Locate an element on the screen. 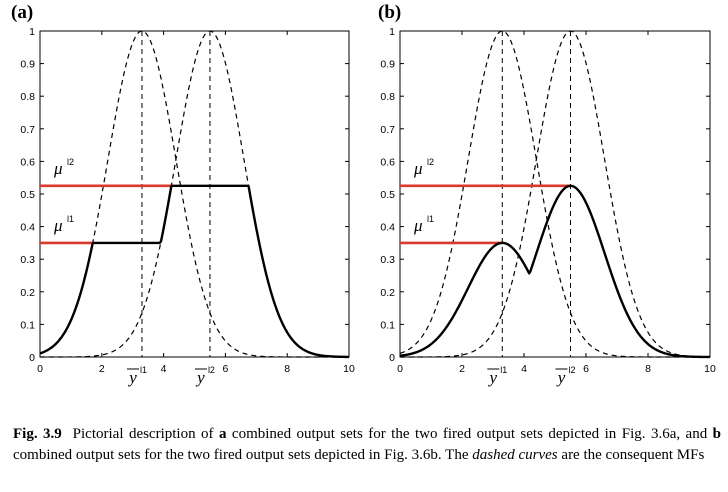 This screenshot has width=728, height=492. caption-part4: are the consequent MFs is located at coordinates (631, 455).